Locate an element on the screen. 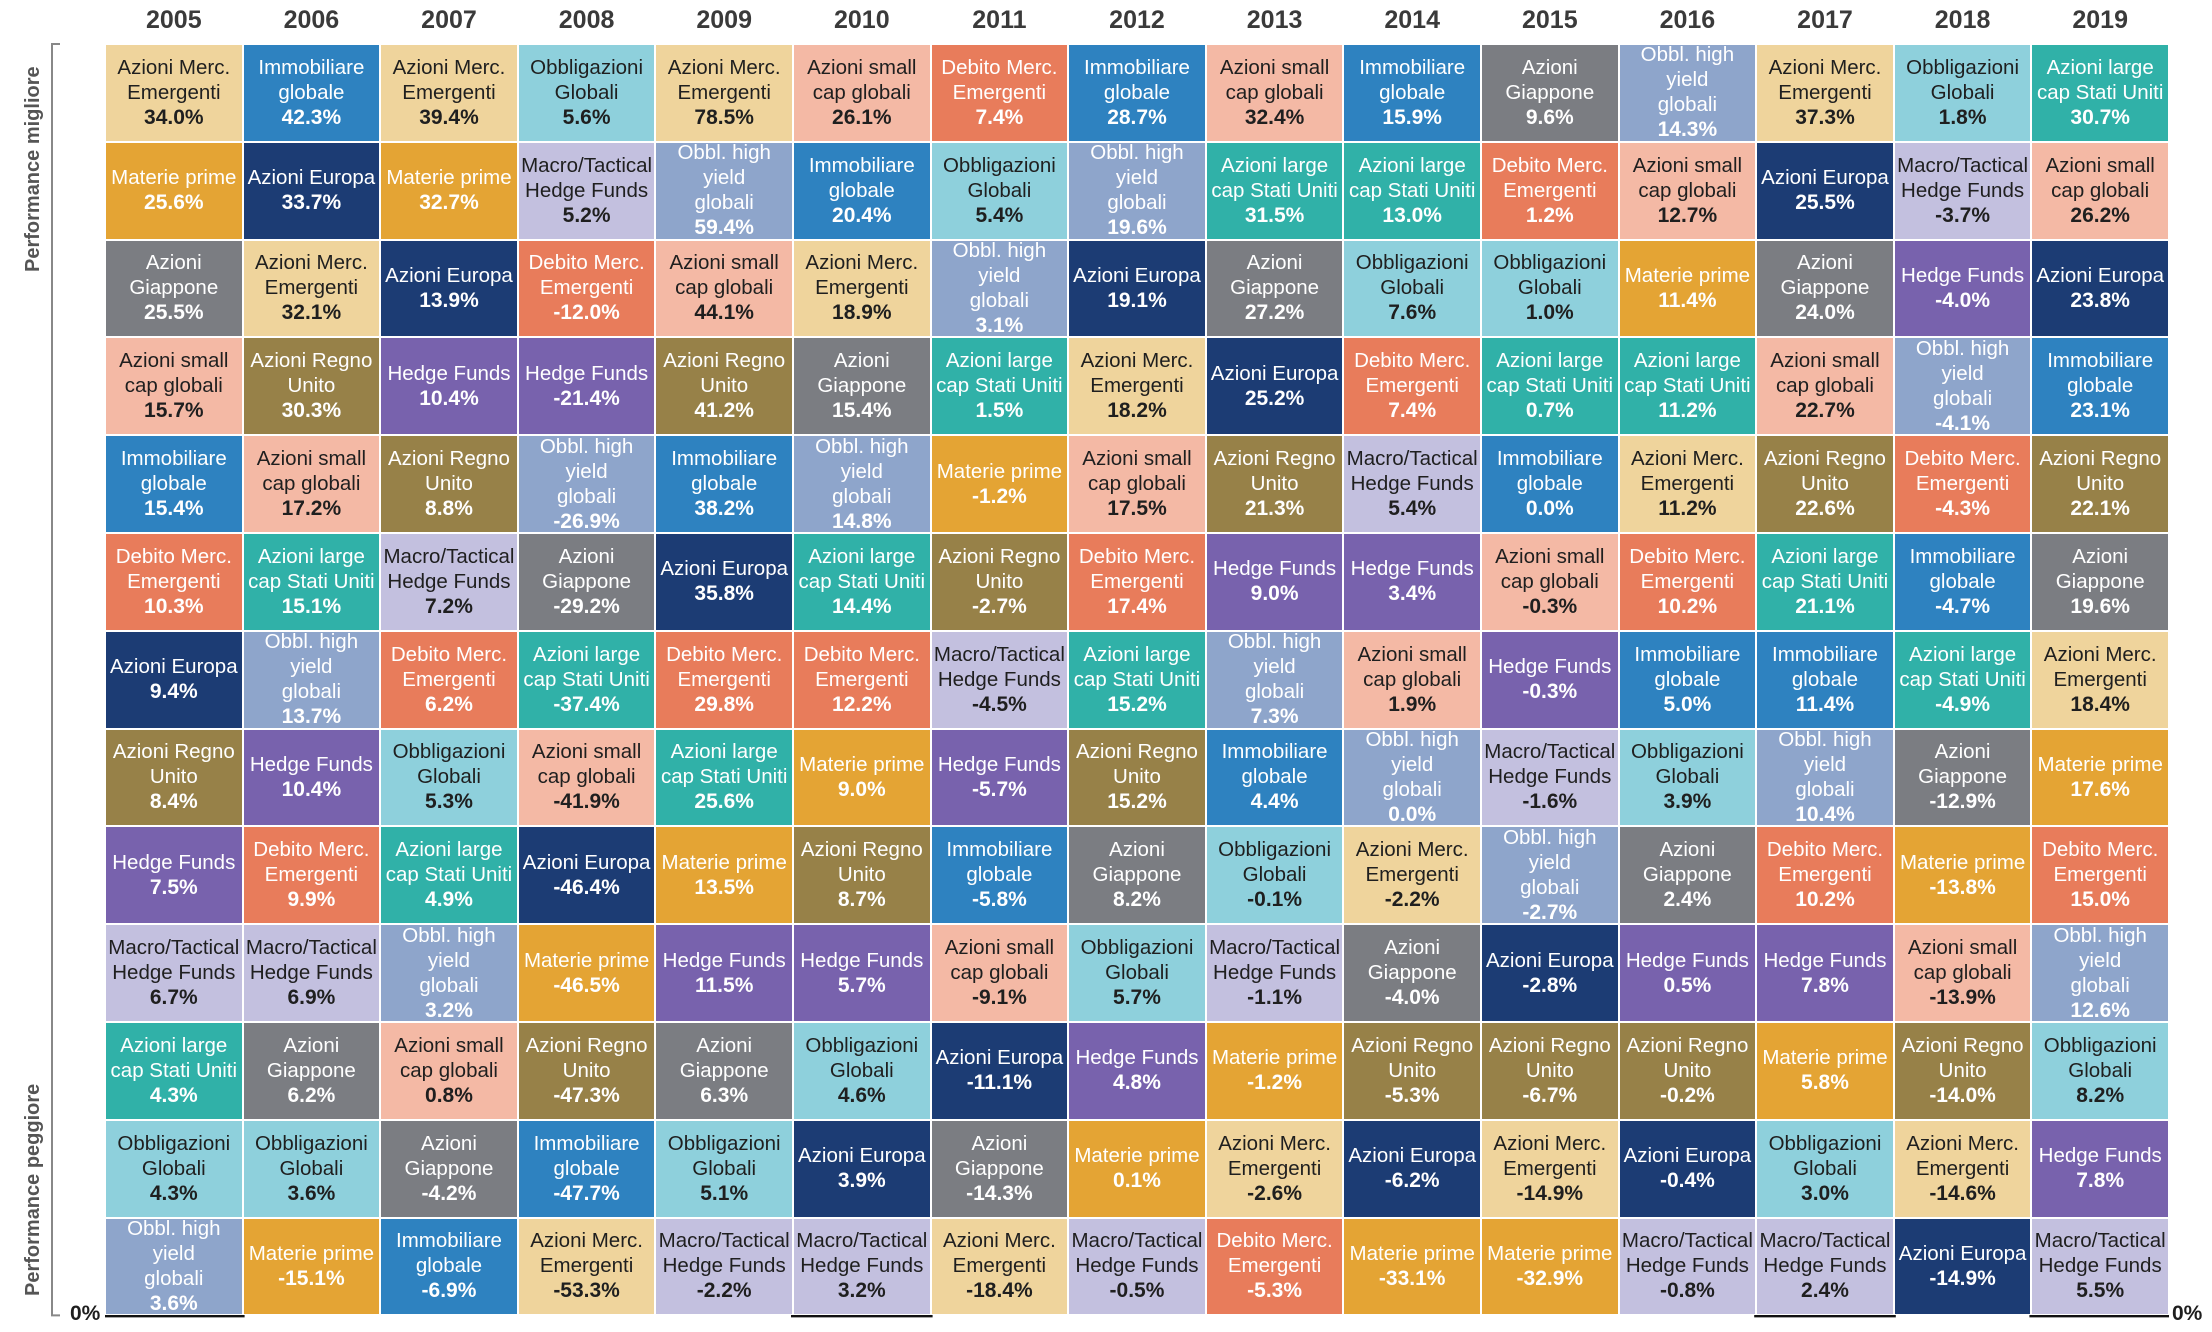 The width and height of the screenshot is (2212, 1332). asset-cell: Azioni large cap Stati Uniti 0.7% is located at coordinates (1550, 386).